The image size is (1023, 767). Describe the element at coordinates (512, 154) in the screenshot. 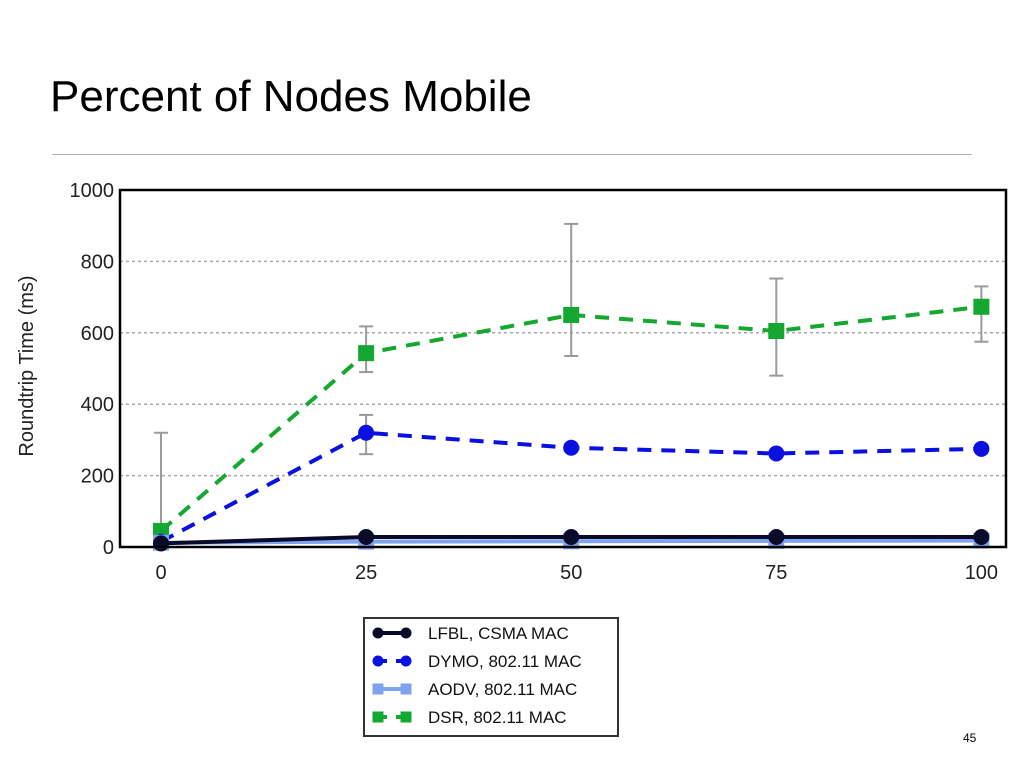

I see `title-divider` at that location.